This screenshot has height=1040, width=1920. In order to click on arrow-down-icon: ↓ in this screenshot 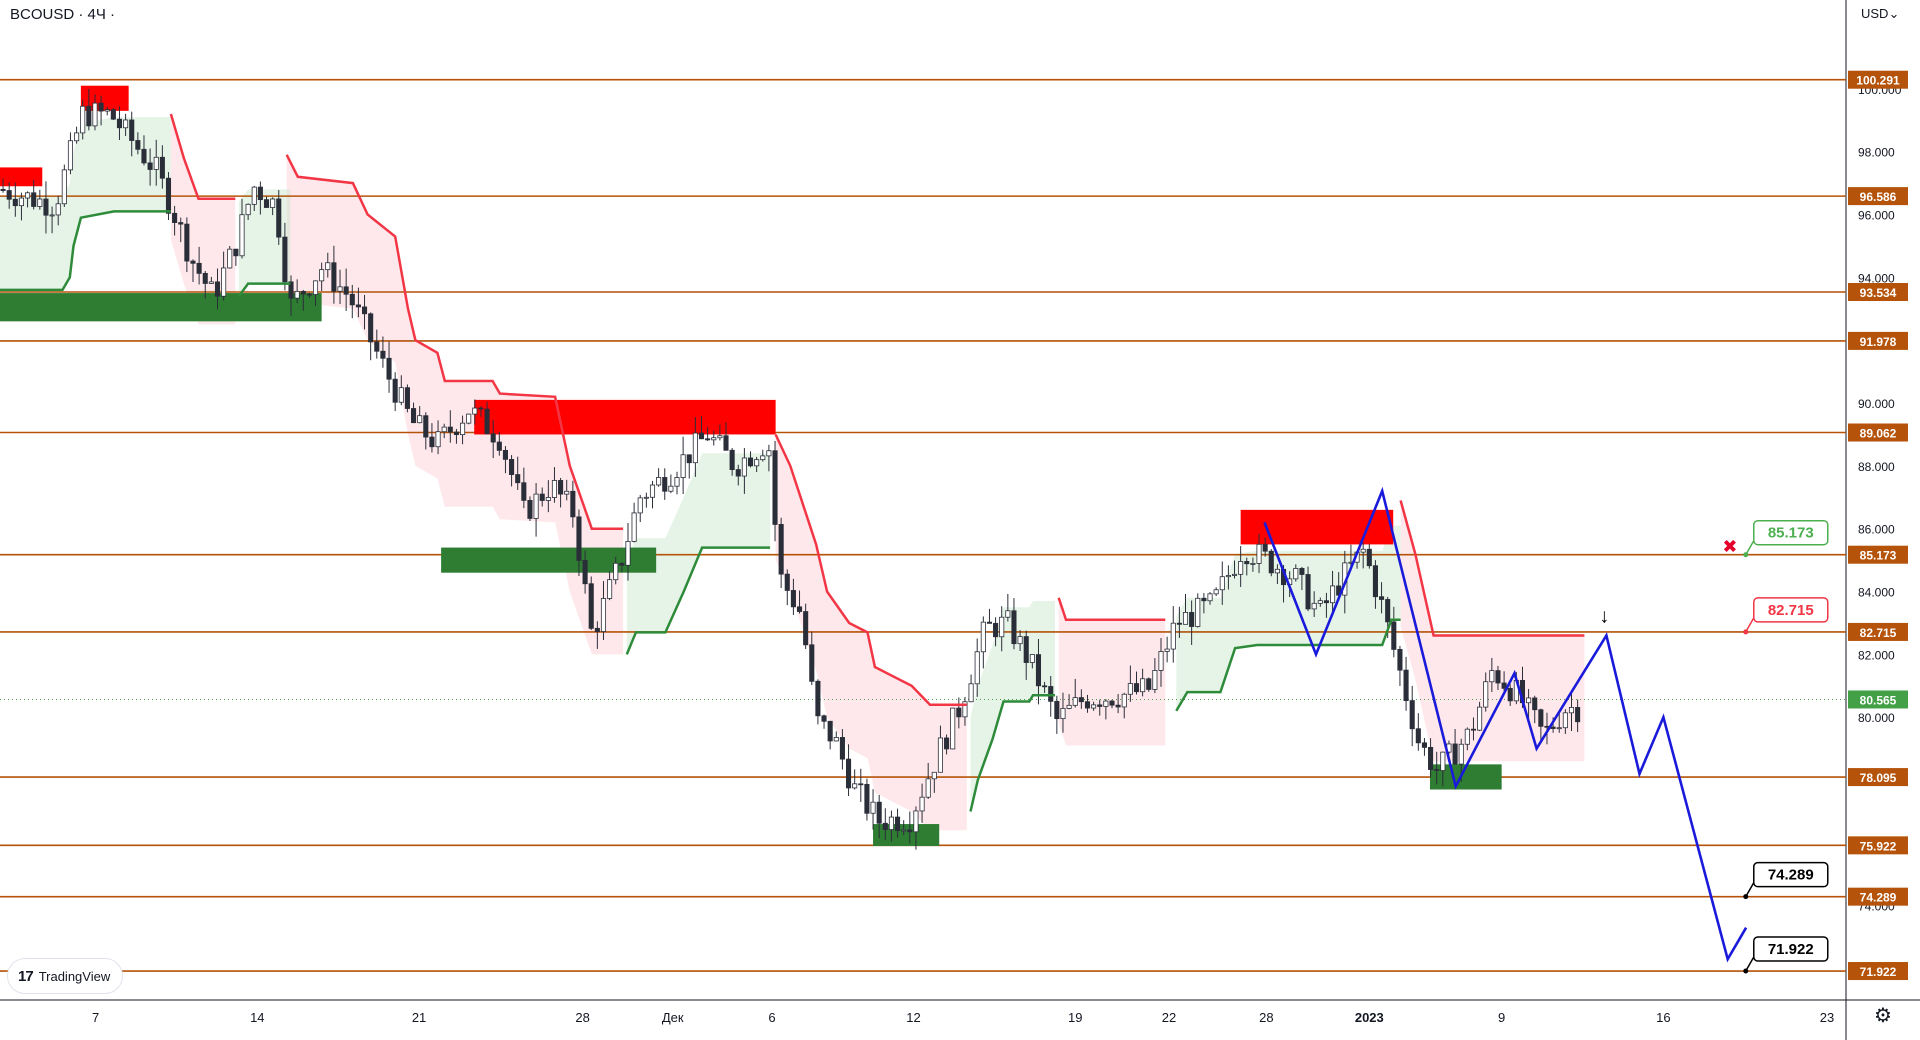, I will do `click(1604, 617)`.